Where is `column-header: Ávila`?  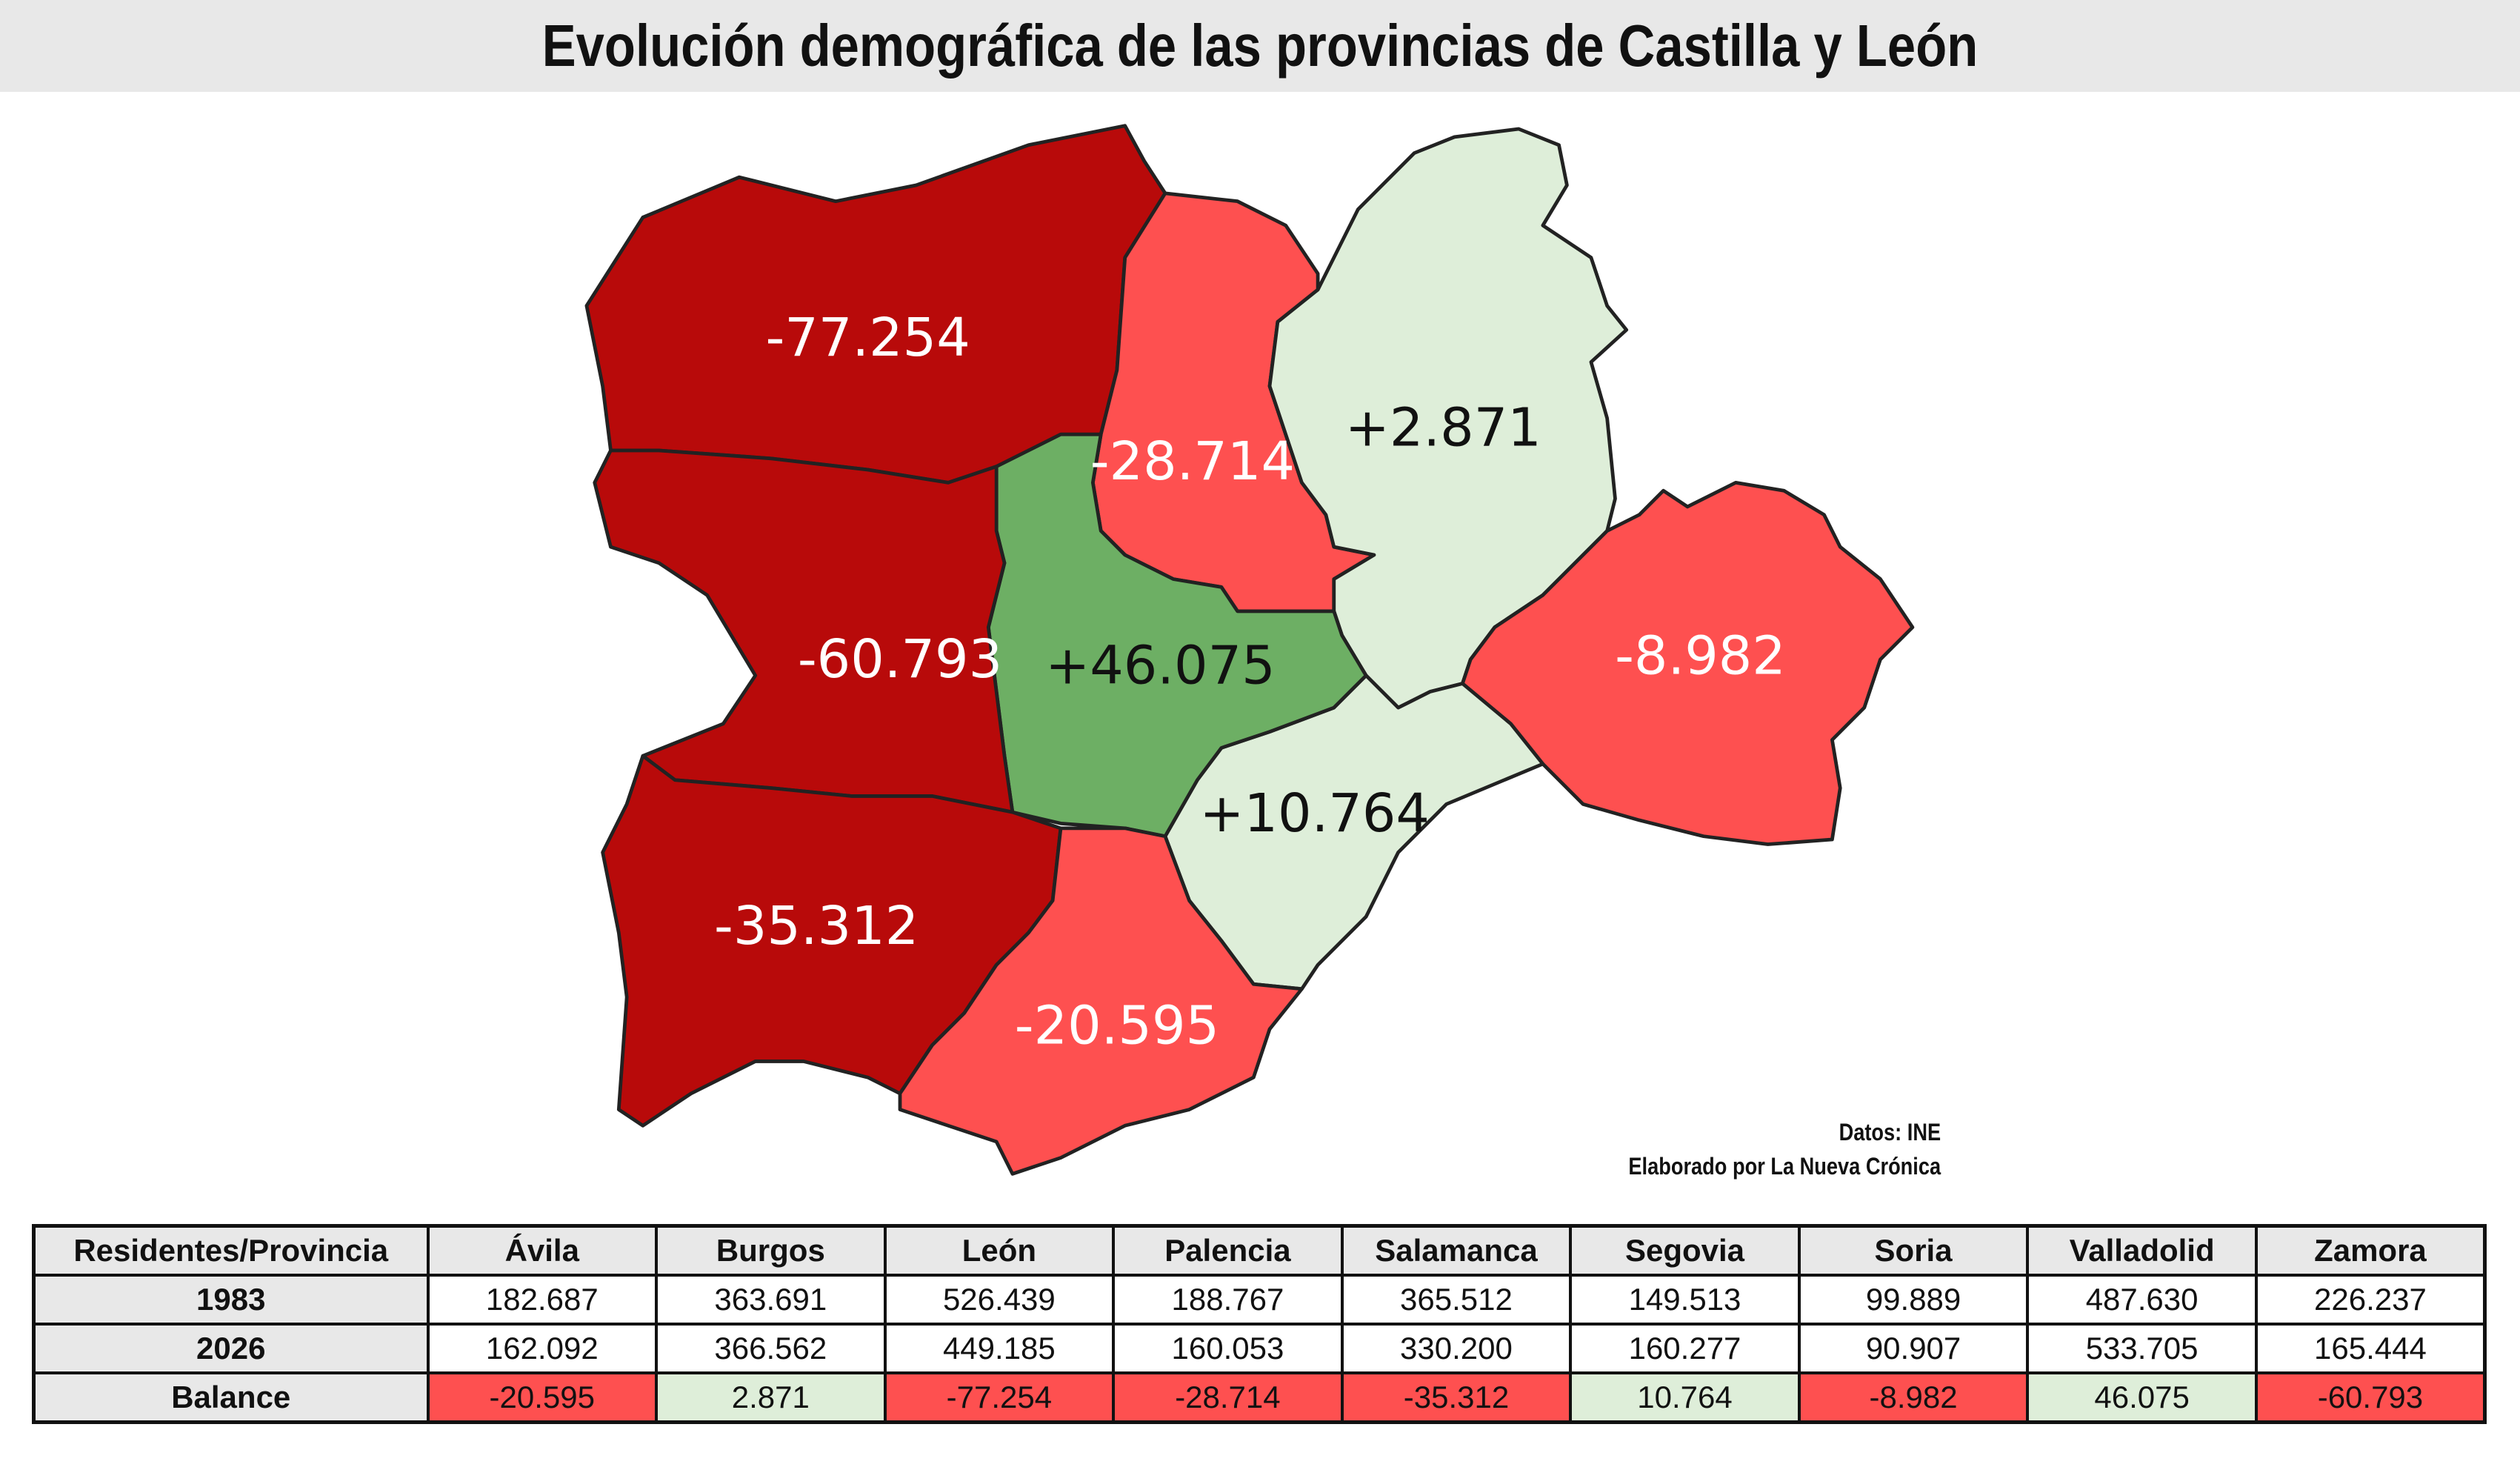 column-header: Ávila is located at coordinates (542, 1250).